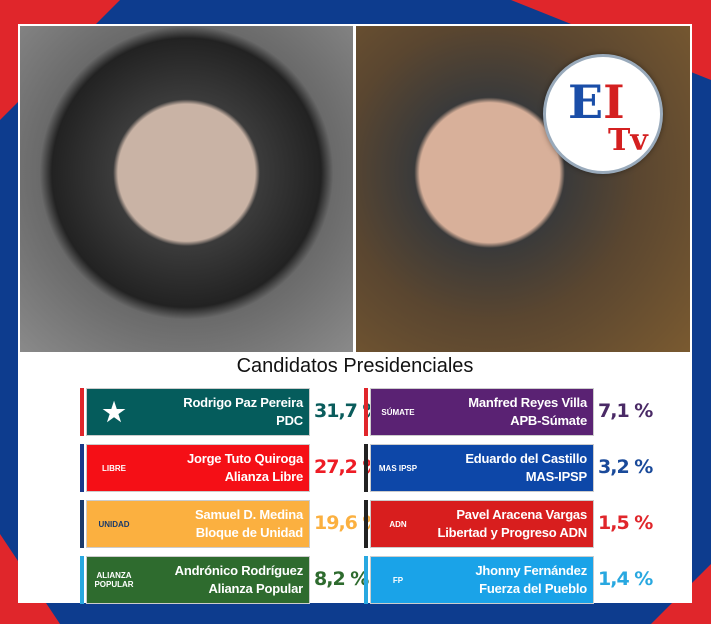  What do you see at coordinates (556, 476) in the screenshot?
I see `party-name: MAS-IPSP` at bounding box center [556, 476].